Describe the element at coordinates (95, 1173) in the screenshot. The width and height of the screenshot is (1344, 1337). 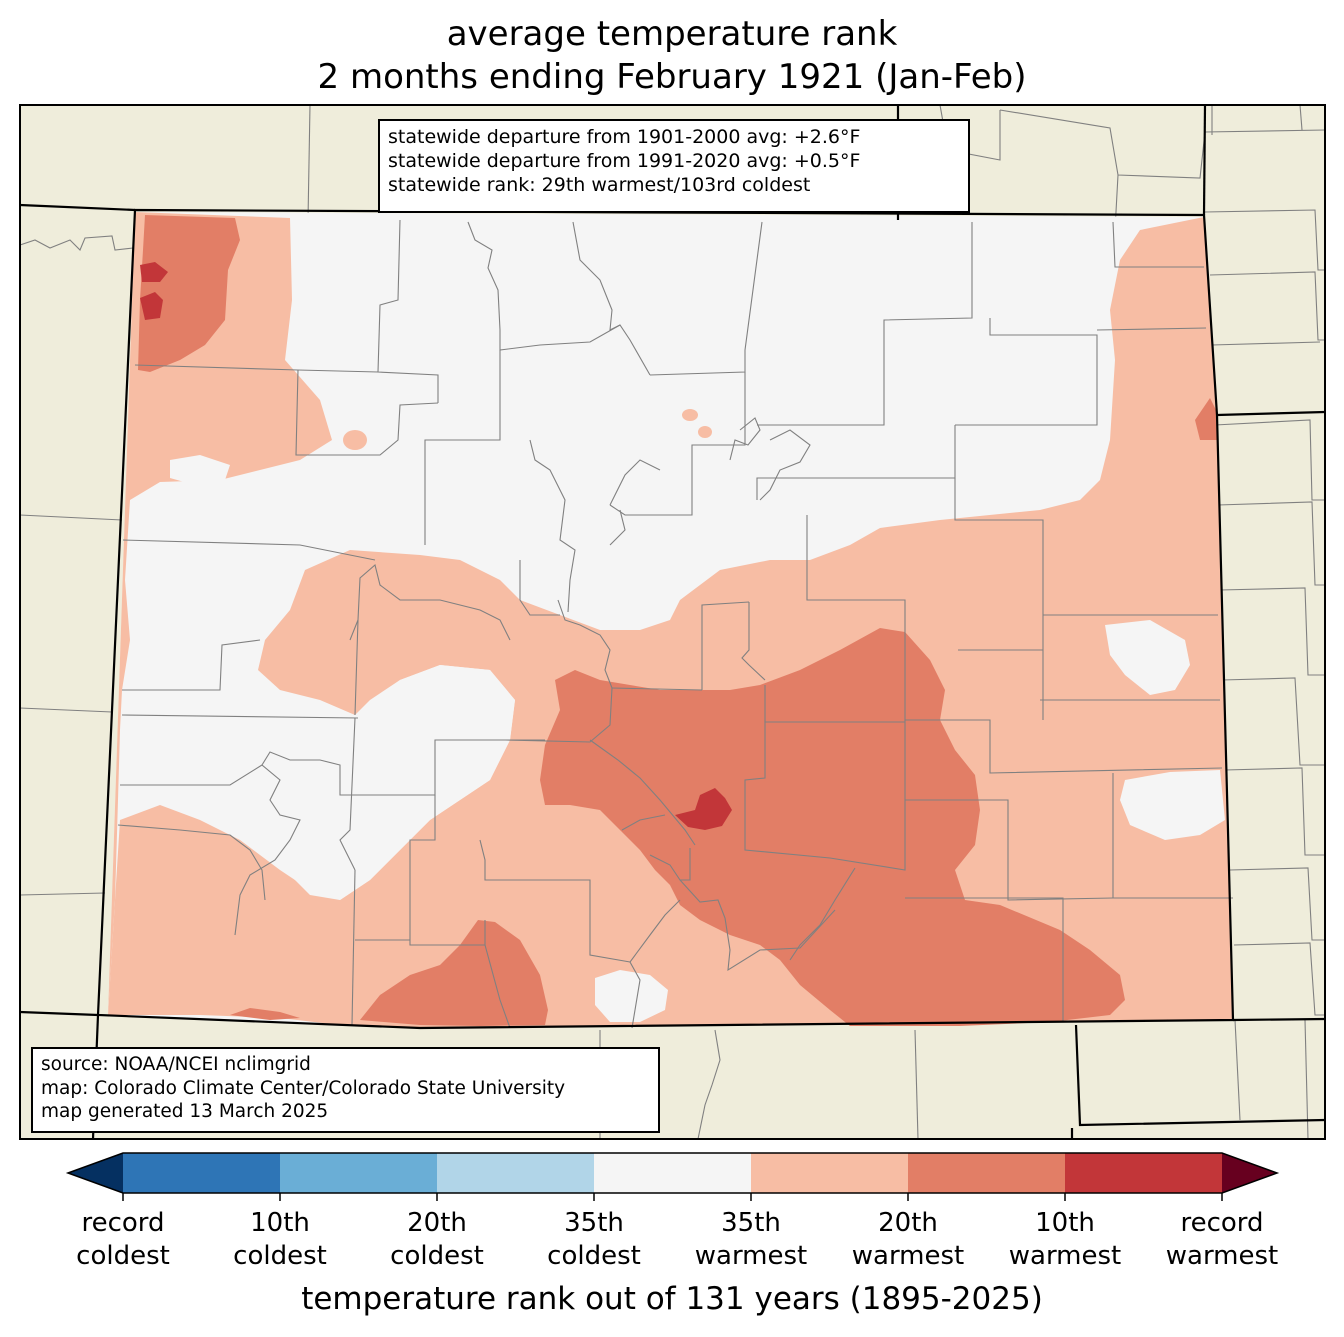
I see `colorbar-extend-cold` at that location.